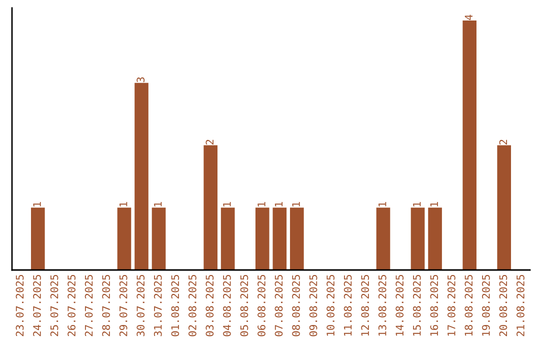 The height and width of the screenshot is (340, 540). What do you see at coordinates (416, 305) in the screenshot?
I see `x-tick-label: 15.08.2025` at bounding box center [416, 305].